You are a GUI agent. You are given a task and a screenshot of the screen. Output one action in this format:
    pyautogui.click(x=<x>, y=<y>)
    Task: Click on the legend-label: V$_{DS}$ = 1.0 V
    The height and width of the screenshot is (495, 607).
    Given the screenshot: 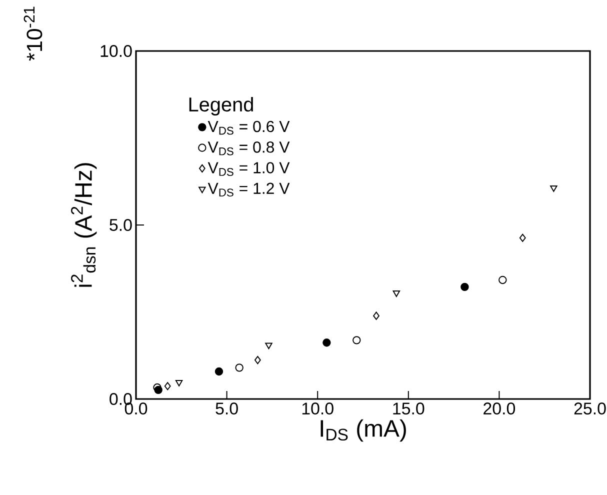 What is the action you would take?
    pyautogui.click(x=249, y=169)
    